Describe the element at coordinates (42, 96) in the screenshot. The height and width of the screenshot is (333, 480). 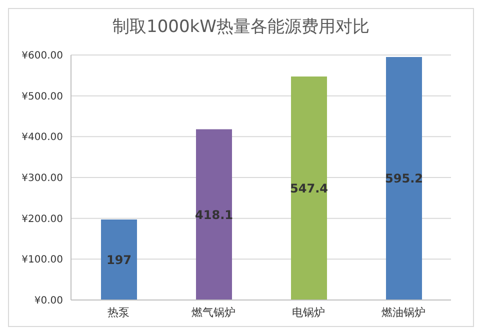
I see `y-tick-label: ¥500.00` at that location.